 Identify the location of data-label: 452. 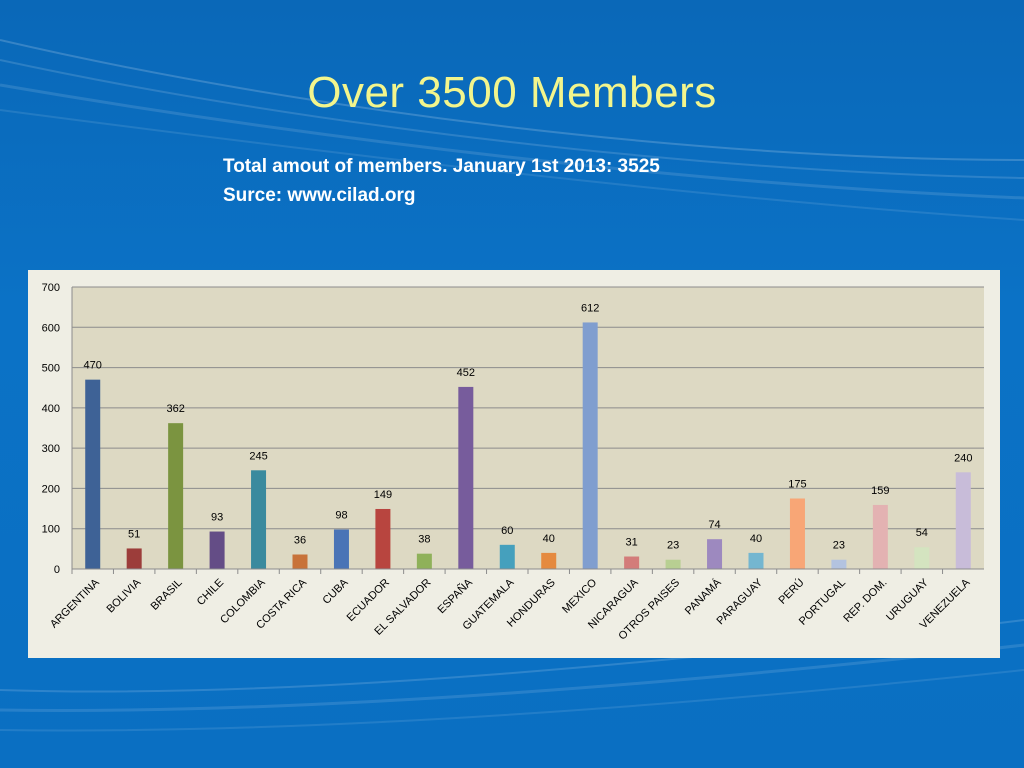
(466, 373).